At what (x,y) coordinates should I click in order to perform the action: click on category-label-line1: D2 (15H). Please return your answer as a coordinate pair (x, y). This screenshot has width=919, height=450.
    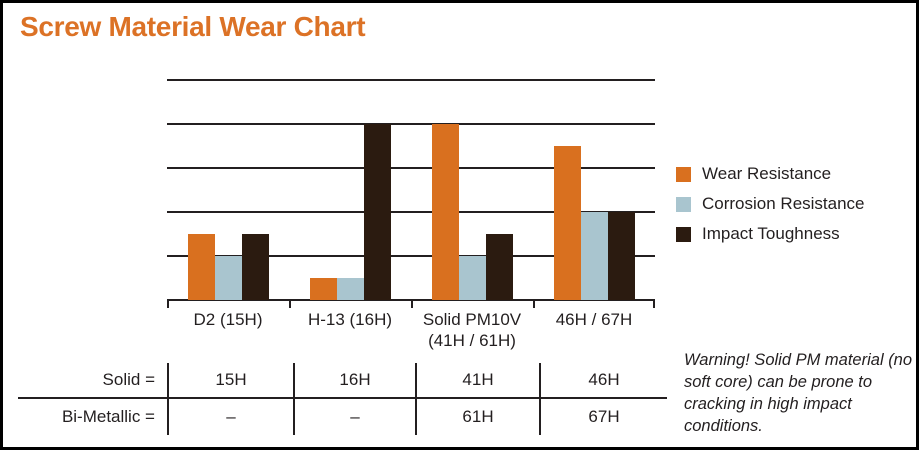
    Looking at the image, I should click on (228, 319).